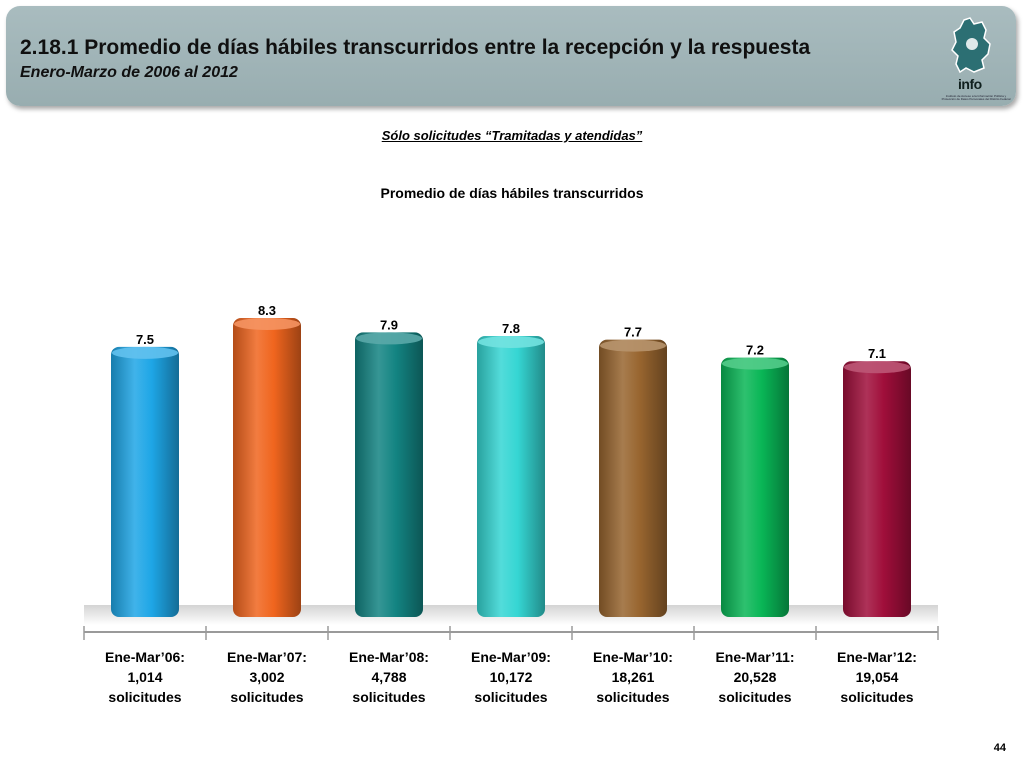 The height and width of the screenshot is (768, 1024). I want to click on bar-value-label: 7.8, so click(511, 328).